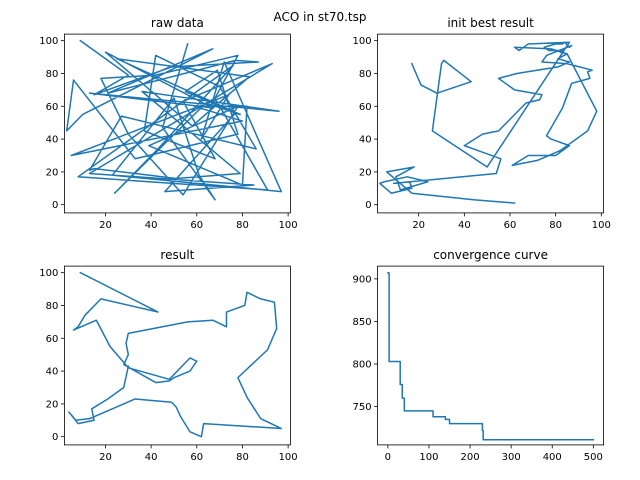 Image resolution: width=640 pixels, height=480 pixels. What do you see at coordinates (490, 23) in the screenshot?
I see `panel-title-init-best-result: init best result` at bounding box center [490, 23].